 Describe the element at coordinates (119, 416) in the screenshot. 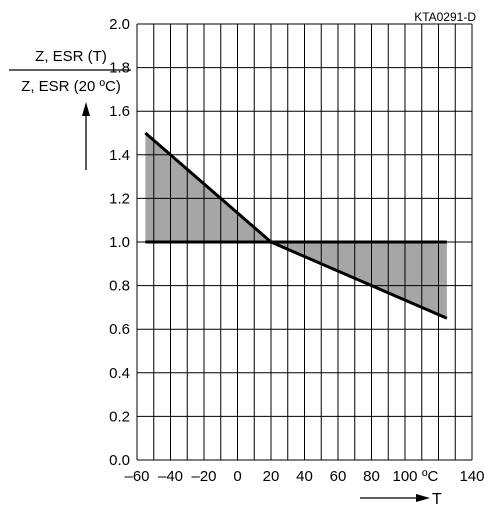

I see `y-tick-label: 0.2` at that location.